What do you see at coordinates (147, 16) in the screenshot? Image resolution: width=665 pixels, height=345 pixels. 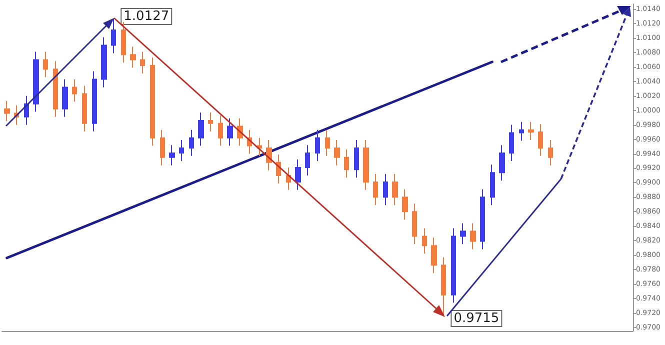 I see `annotation: 1.0127` at bounding box center [147, 16].